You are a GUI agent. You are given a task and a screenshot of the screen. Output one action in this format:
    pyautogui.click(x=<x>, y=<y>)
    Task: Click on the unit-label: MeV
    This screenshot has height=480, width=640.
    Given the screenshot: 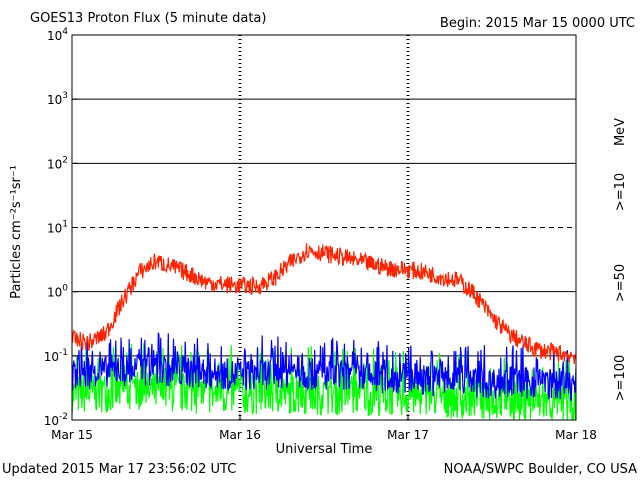 What is the action you would take?
    pyautogui.click(x=620, y=132)
    